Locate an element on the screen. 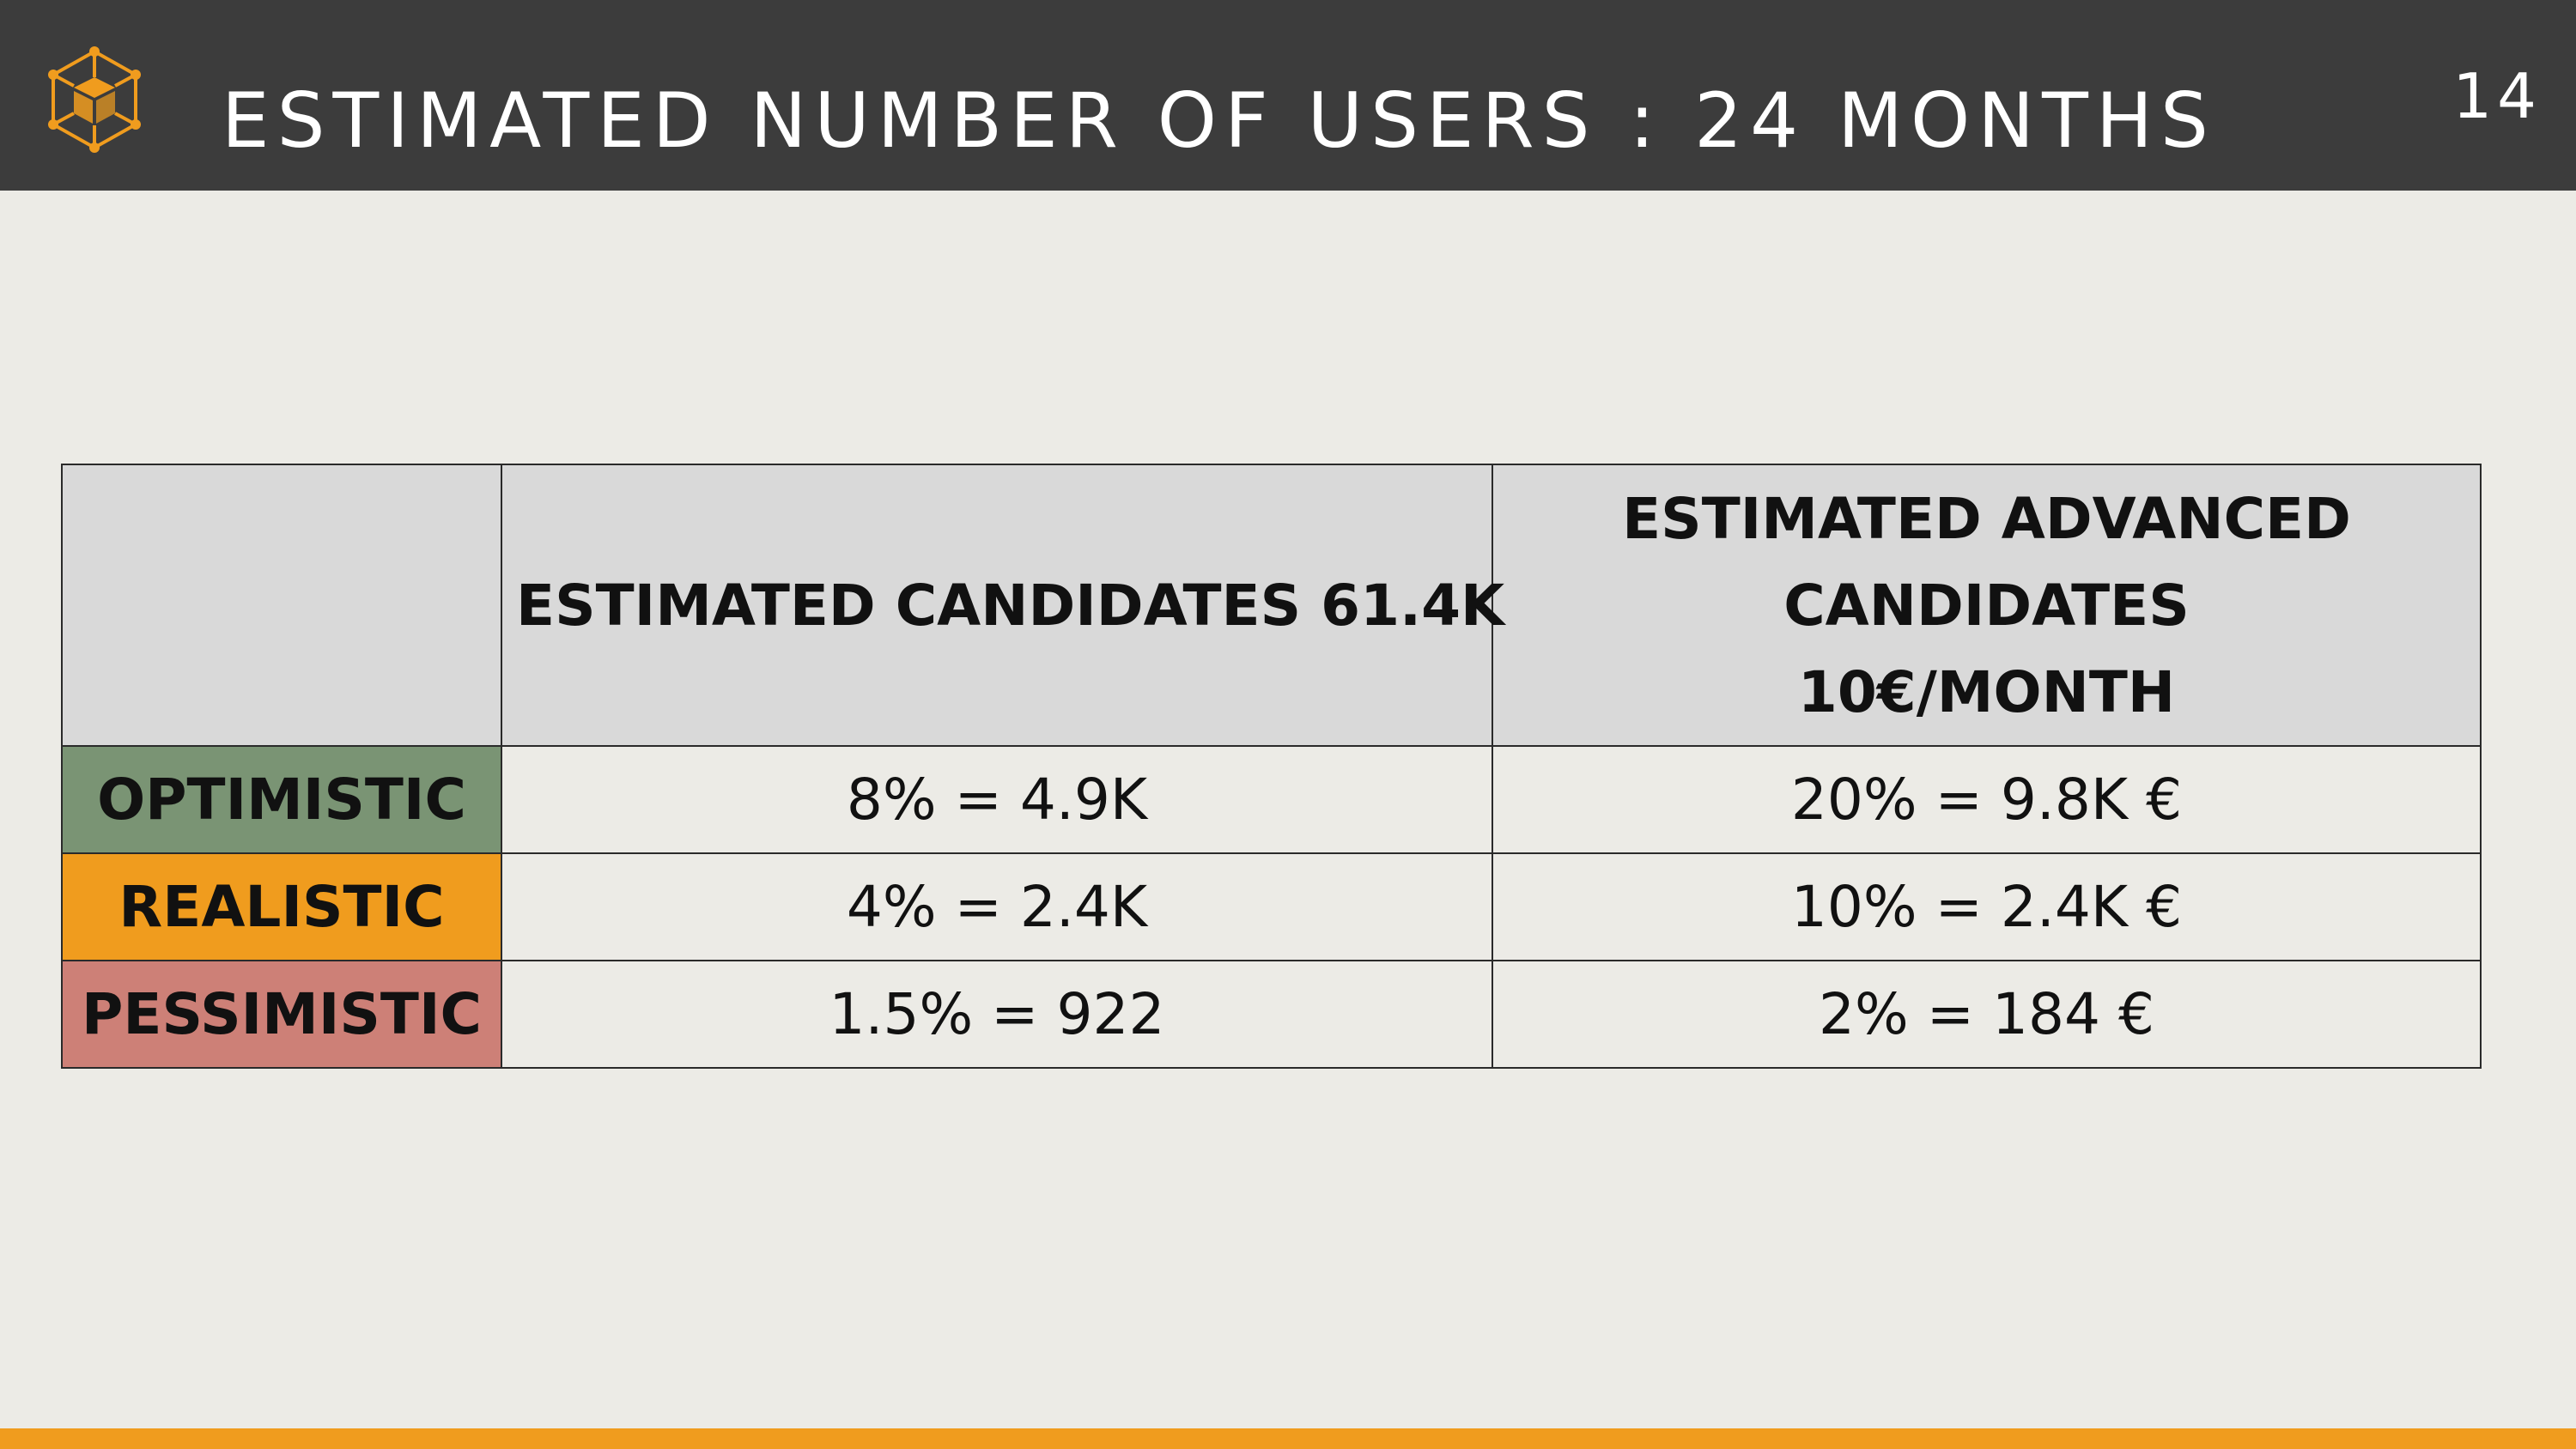 The height and width of the screenshot is (1449, 2576). table-row-pessimistic: PESSIMISTIC 1.5% = 922 2% = 184 € is located at coordinates (1272, 1014).